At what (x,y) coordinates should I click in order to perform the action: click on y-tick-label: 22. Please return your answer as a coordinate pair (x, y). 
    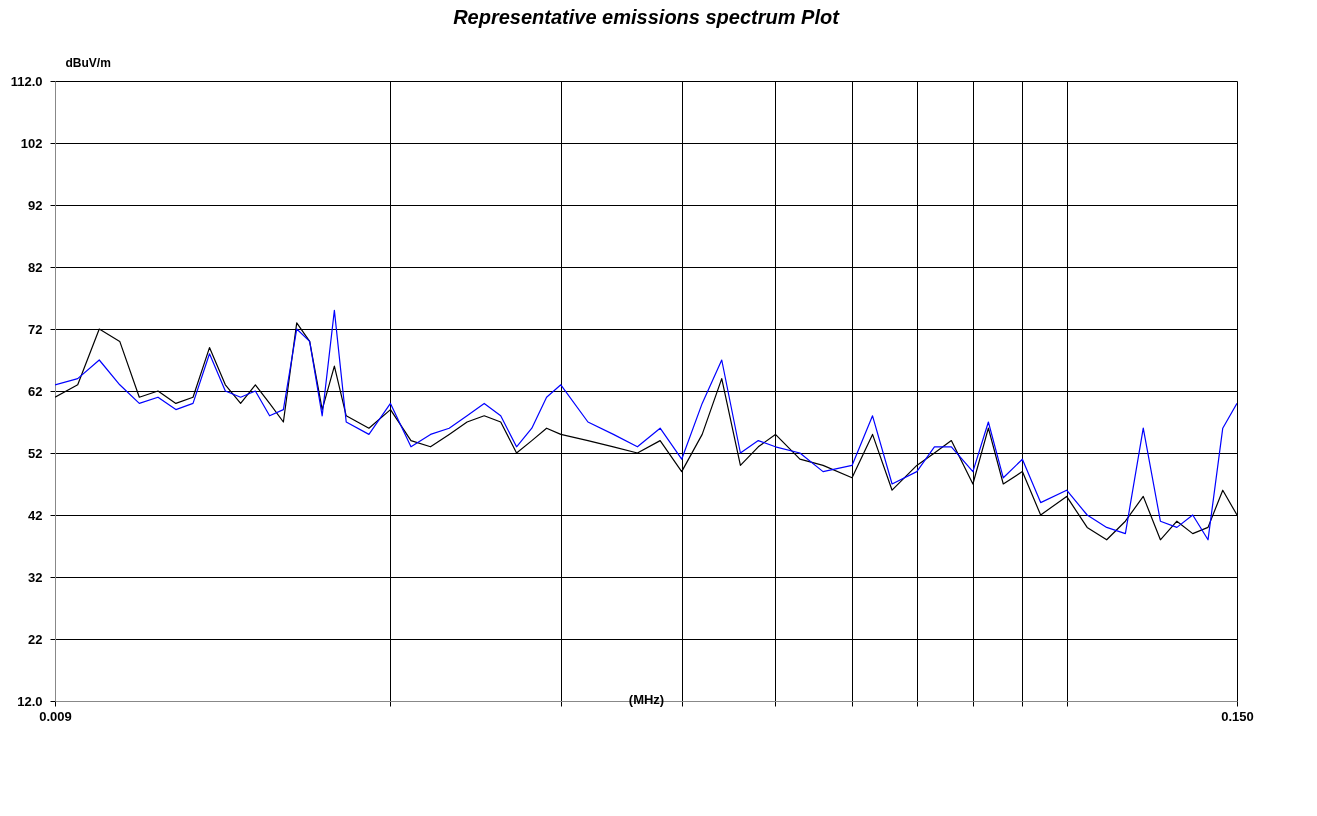
    Looking at the image, I should click on (35, 639).